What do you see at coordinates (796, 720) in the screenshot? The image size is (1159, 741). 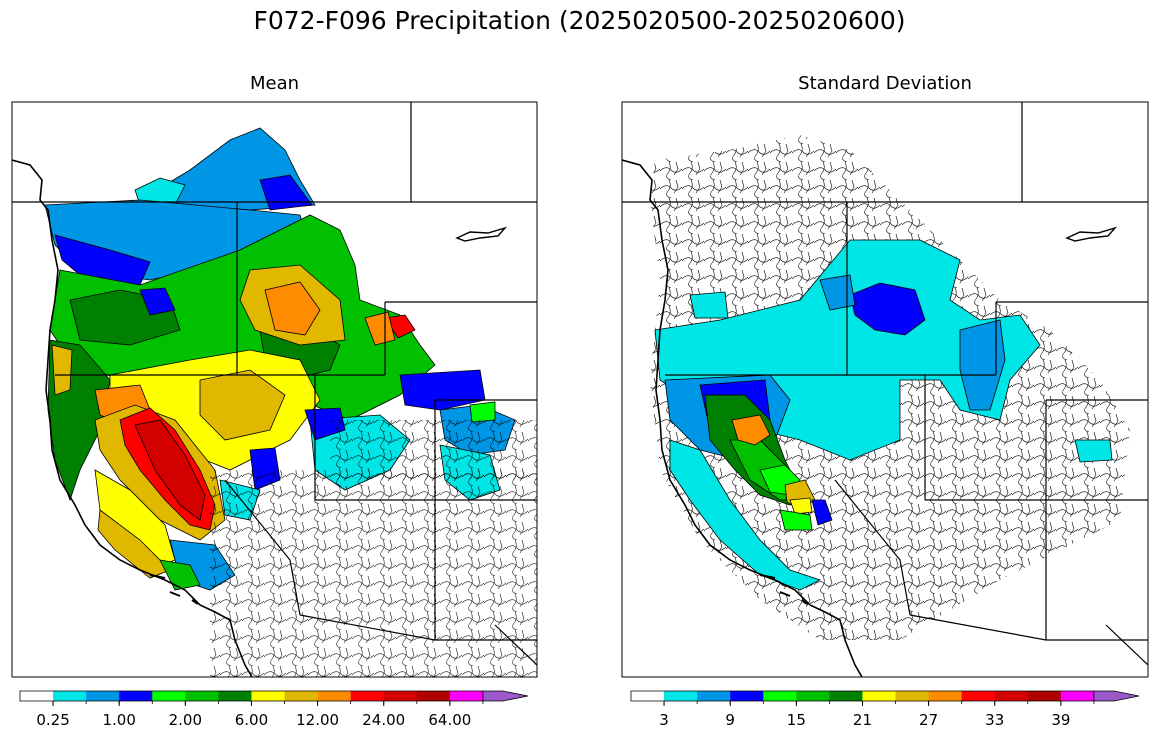 I see `colorbar-tick-label: 15` at bounding box center [796, 720].